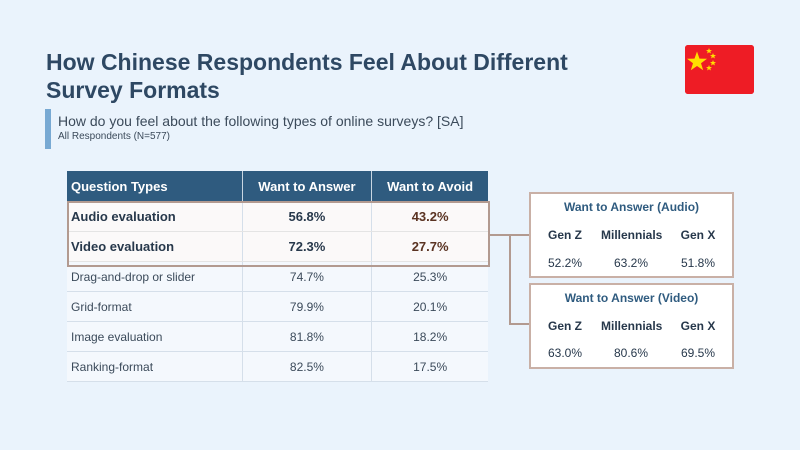 This screenshot has height=450, width=800. I want to click on row-want-to-answer: 81.8%, so click(307, 336).